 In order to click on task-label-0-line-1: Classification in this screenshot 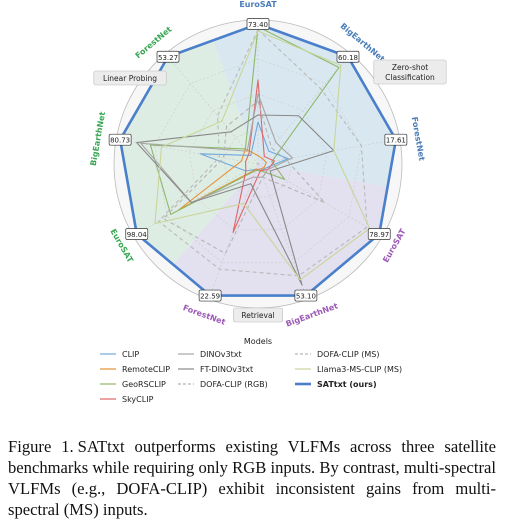, I will do `click(410, 77)`.